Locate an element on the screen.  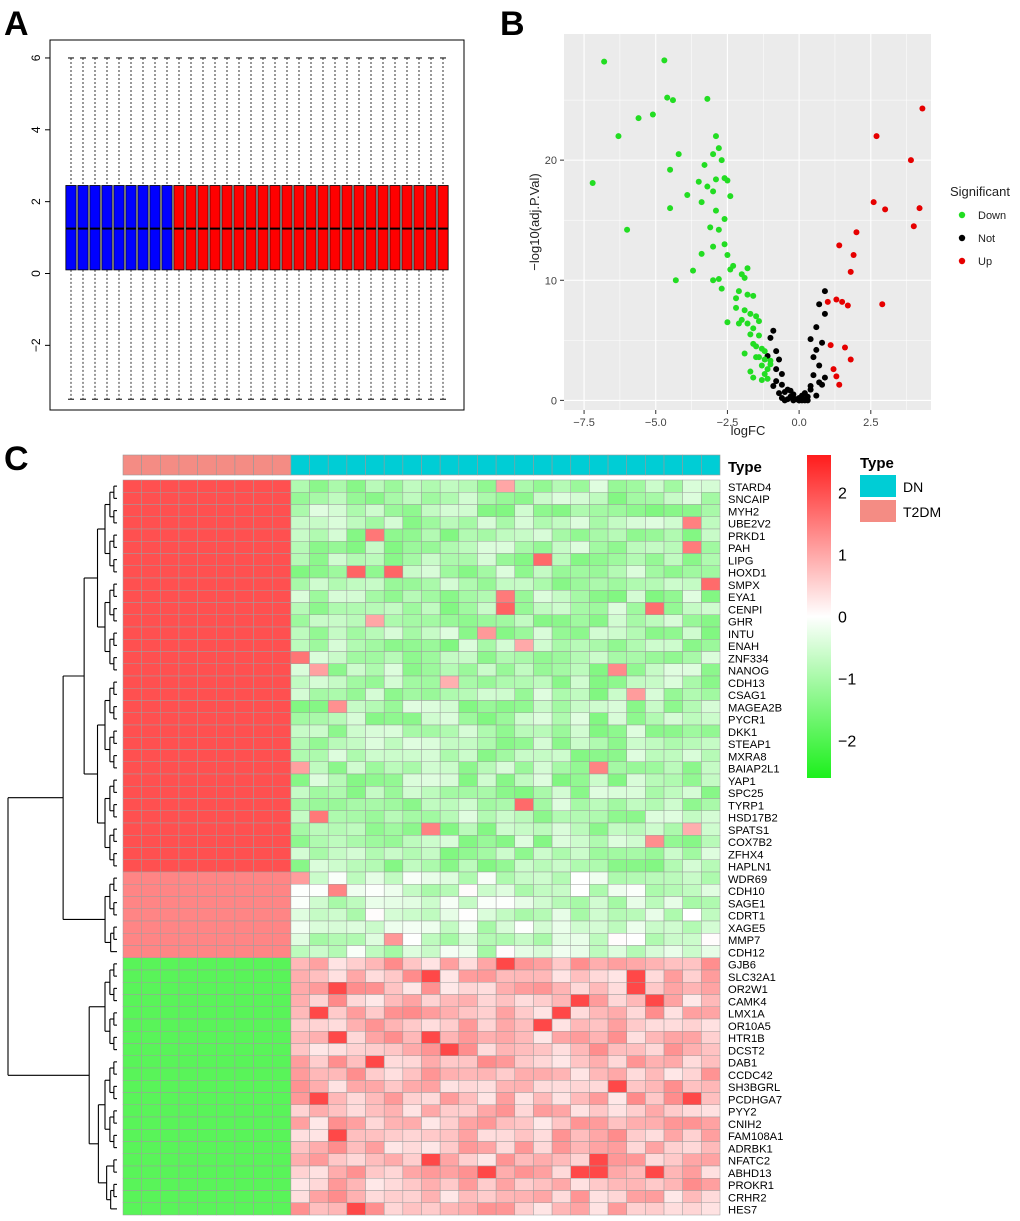
gene-label: ADRBK1 is located at coordinates (750, 1149).